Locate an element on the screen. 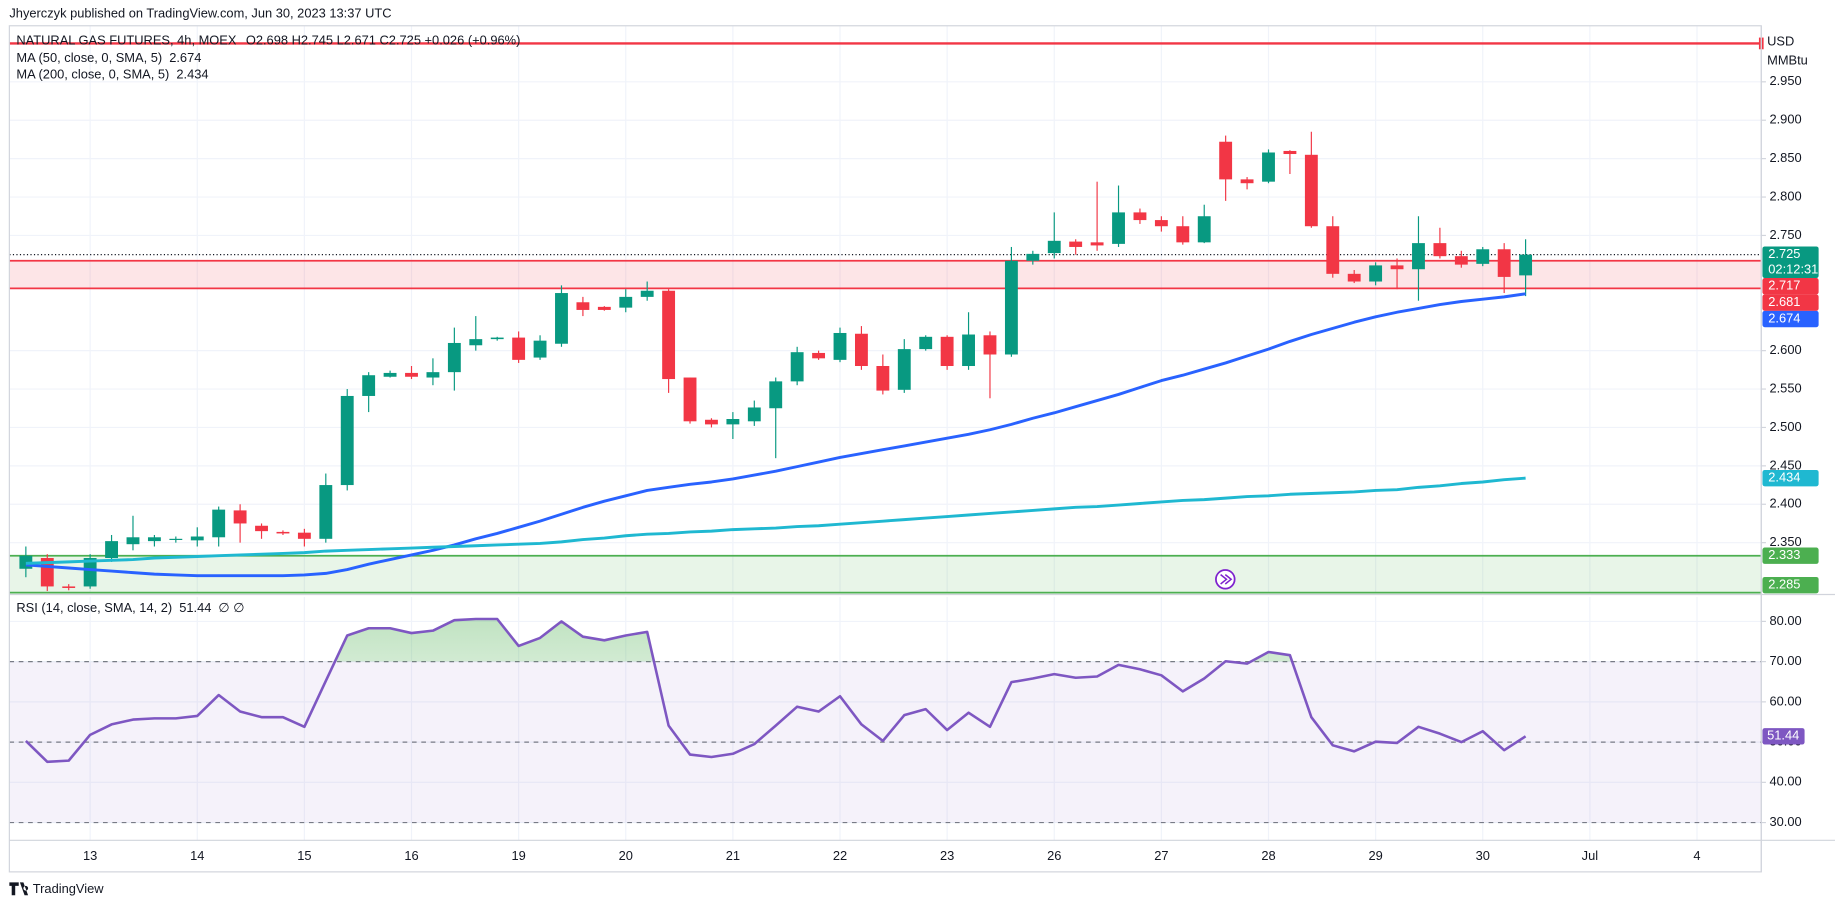 This screenshot has height=907, width=1835. price-tag-label: 2.434 is located at coordinates (1784, 477).